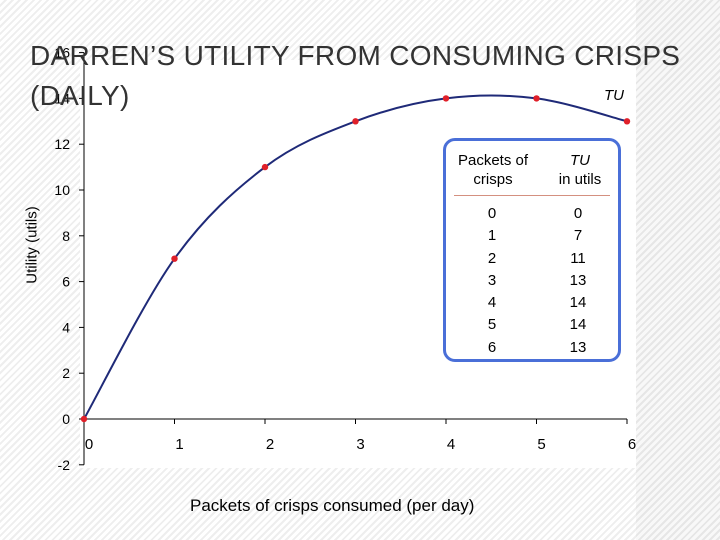 Image resolution: width=720 pixels, height=540 pixels. Describe the element at coordinates (355, 55) in the screenshot. I see `title-line-1: DARREN’S UTILITY FROM CONSUMING CRISPS` at that location.